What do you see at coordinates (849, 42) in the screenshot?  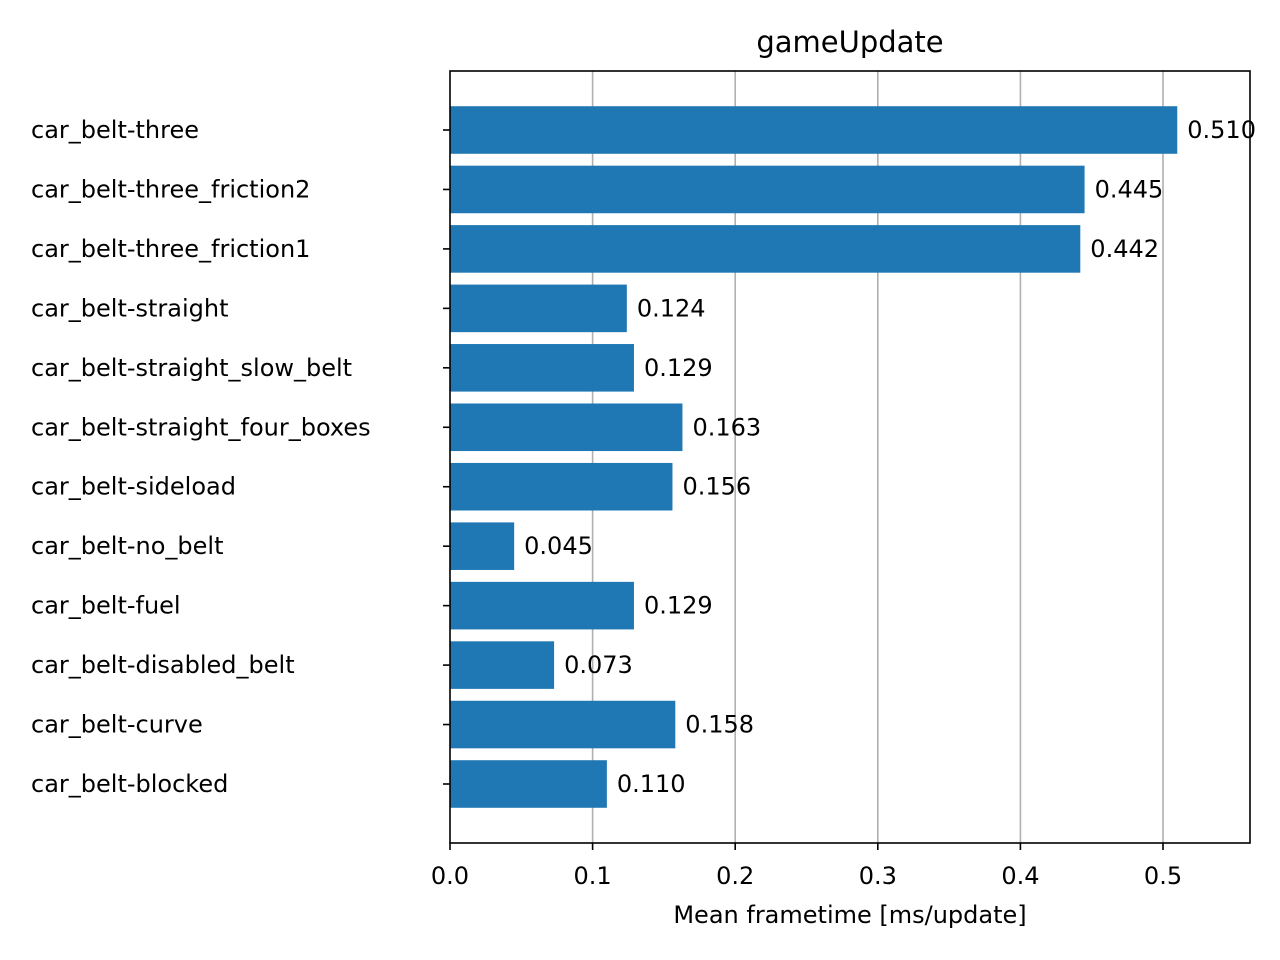 I see `chart-title: gameUpdate` at bounding box center [849, 42].